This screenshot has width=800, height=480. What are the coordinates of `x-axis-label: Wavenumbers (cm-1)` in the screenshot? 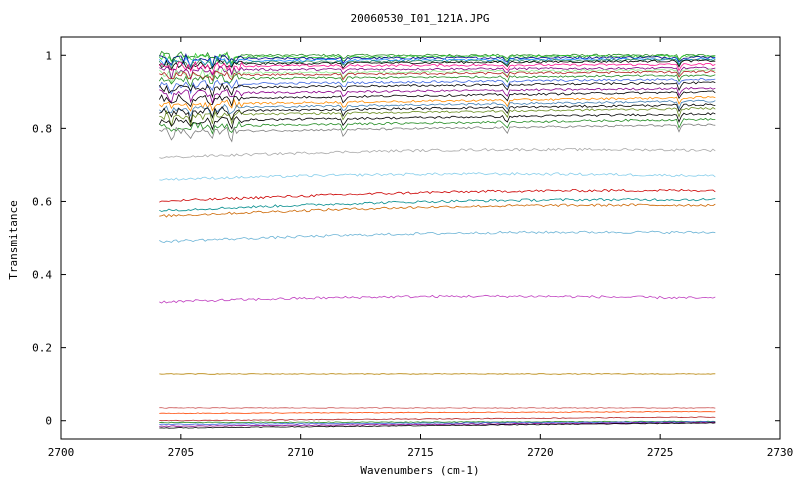 It's located at (419, 470).